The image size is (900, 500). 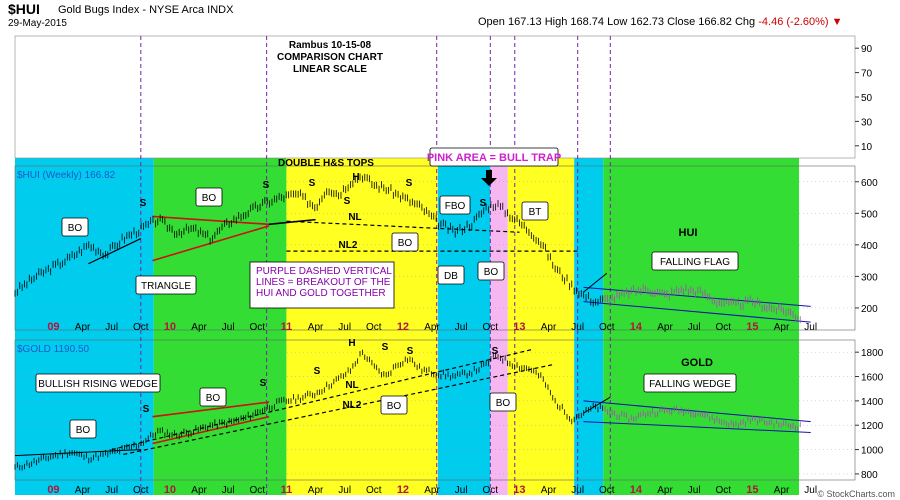 What do you see at coordinates (339, 409) in the screenshot?
I see `gold-lower-dashed` at bounding box center [339, 409].